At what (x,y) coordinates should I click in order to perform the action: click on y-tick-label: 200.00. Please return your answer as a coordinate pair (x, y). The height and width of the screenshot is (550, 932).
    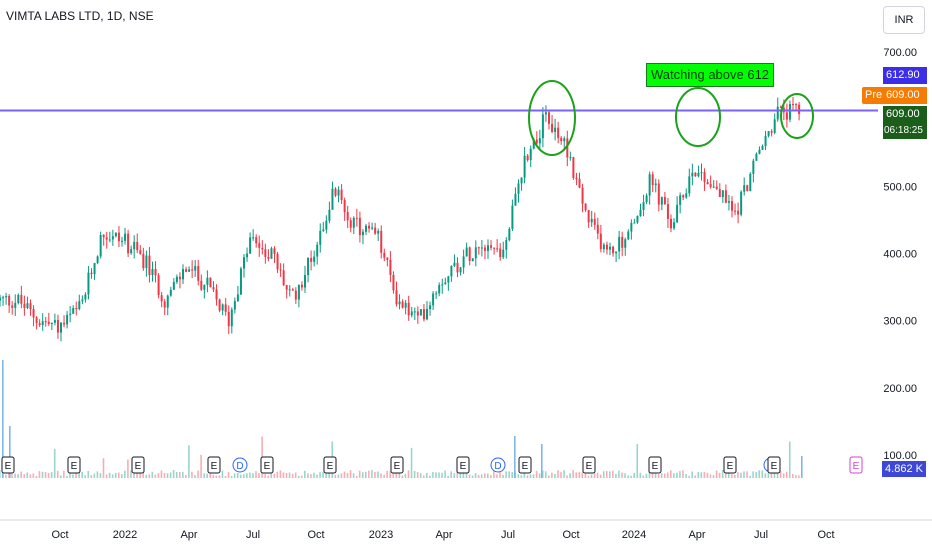
    Looking at the image, I should click on (900, 389).